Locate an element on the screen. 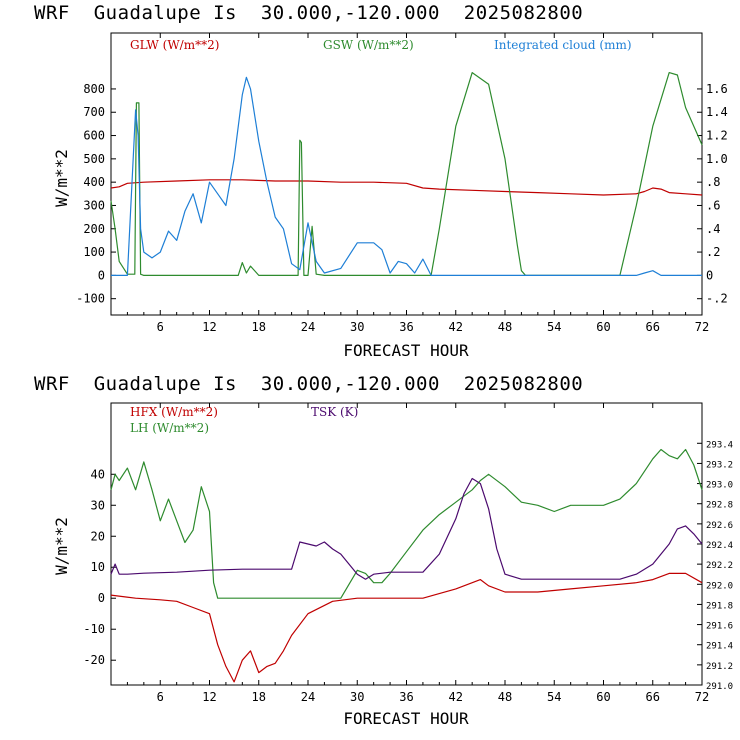 This screenshot has width=740, height=740. legend-tsk: TSK (K) is located at coordinates (334, 412).